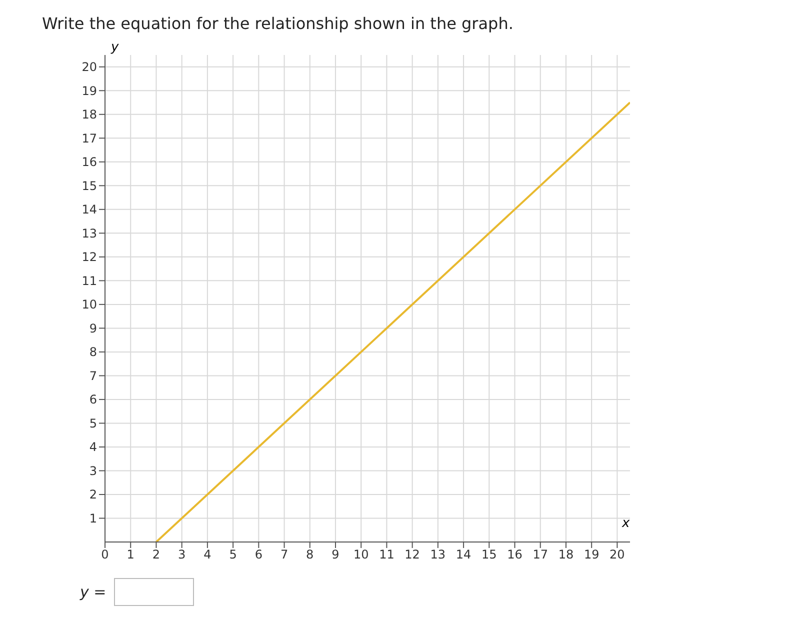 The width and height of the screenshot is (800, 635). Describe the element at coordinates (93, 328) in the screenshot. I see `y-tick-label: 9` at that location.